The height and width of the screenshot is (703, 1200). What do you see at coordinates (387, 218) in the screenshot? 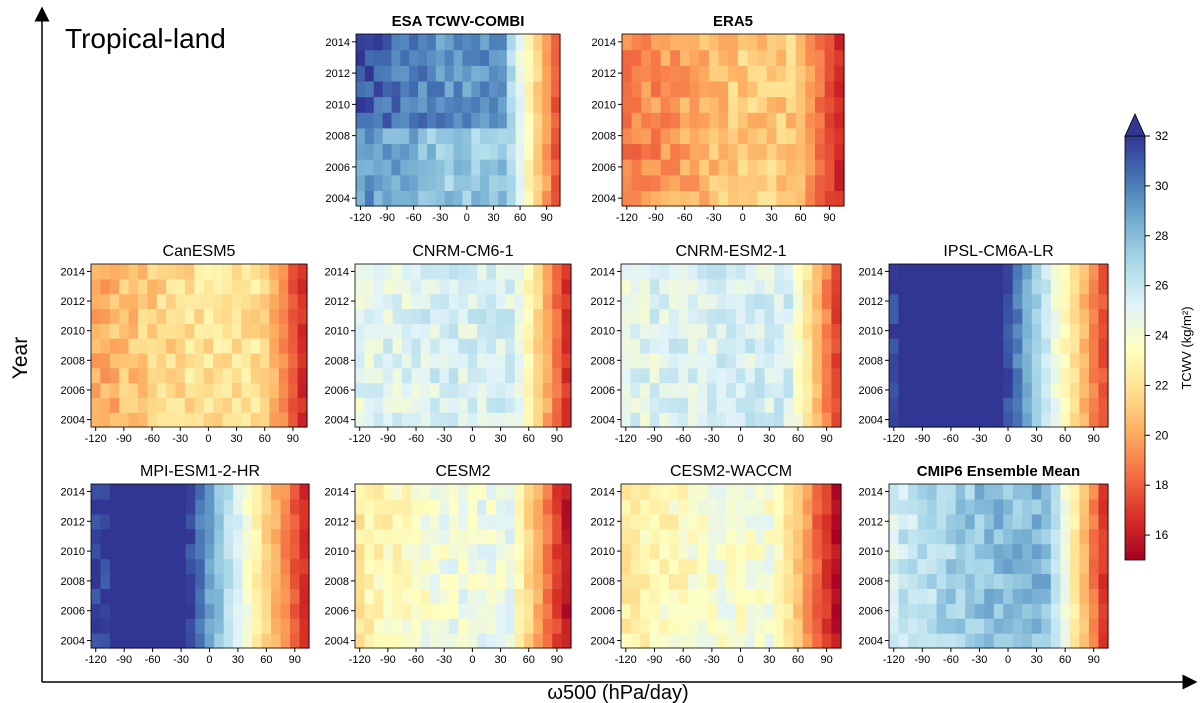
I see `x-tick-label: -90` at bounding box center [387, 218].